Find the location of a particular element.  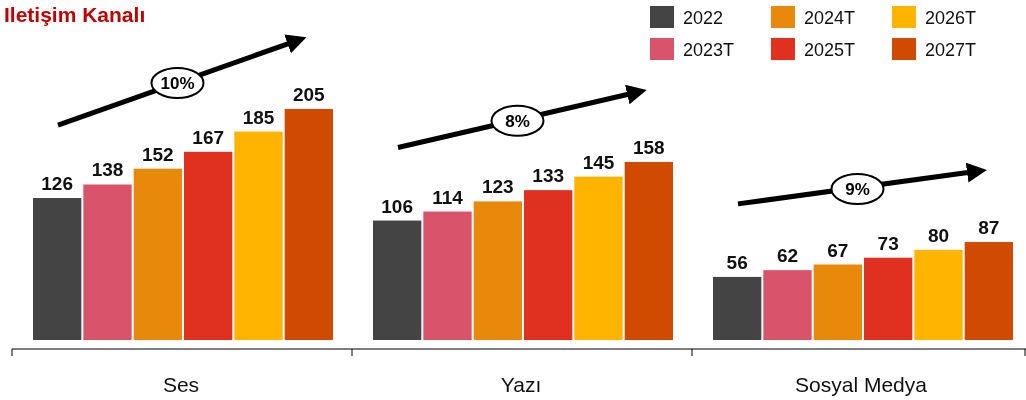

data-label: 56 is located at coordinates (737, 262).